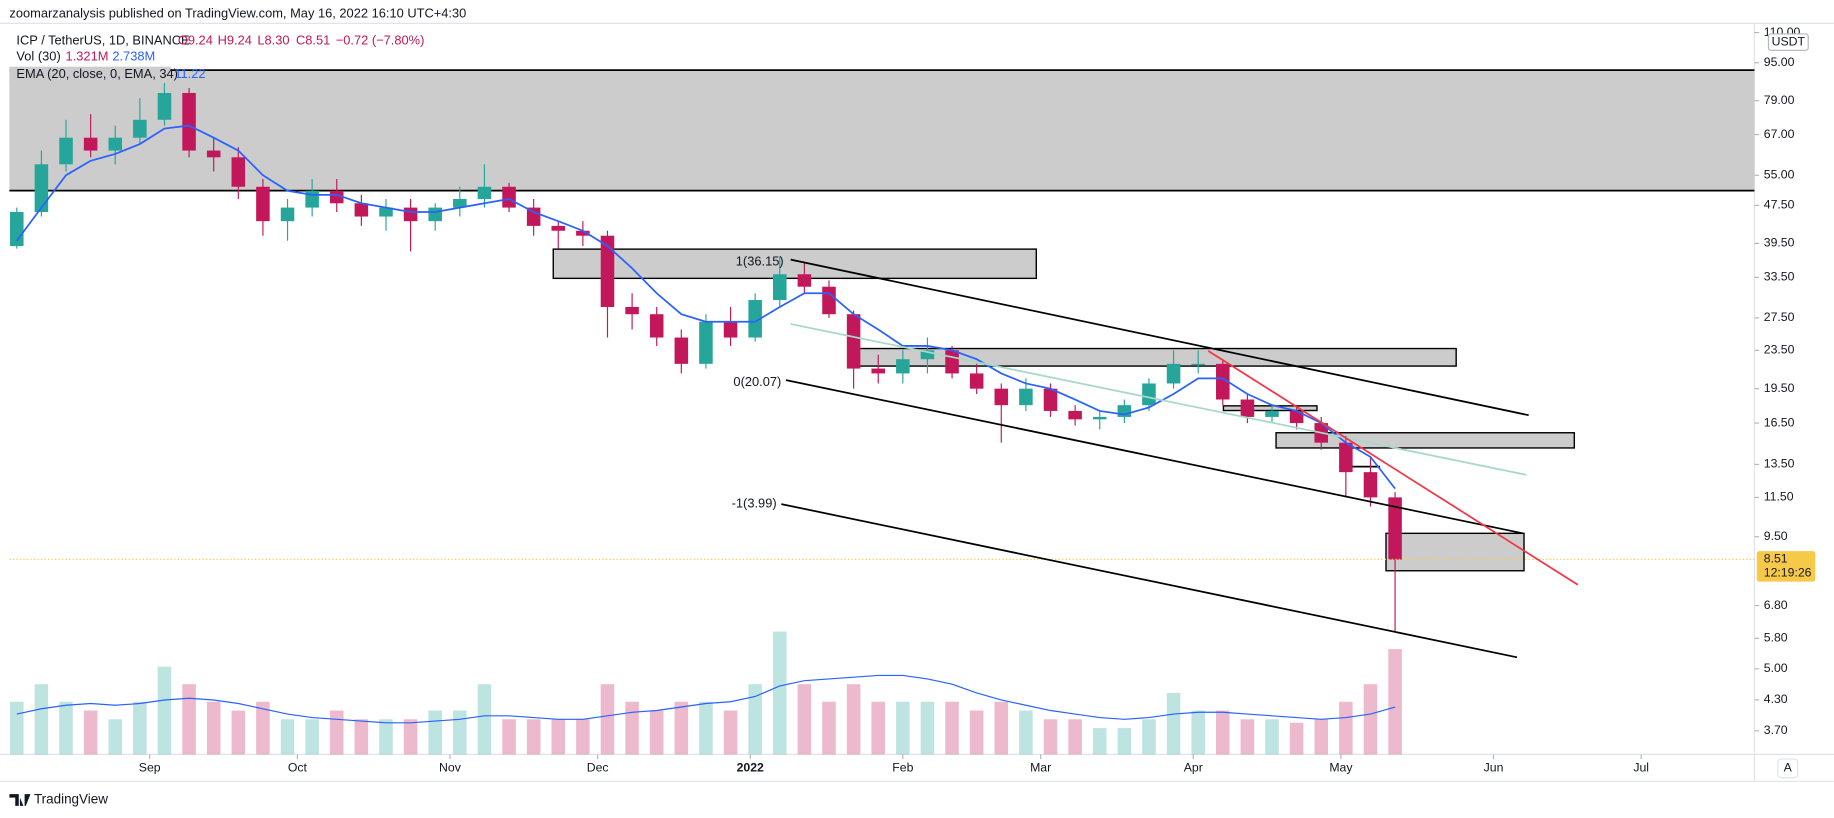  Describe the element at coordinates (1040, 768) in the screenshot. I see `x-tick-label: Mar` at that location.